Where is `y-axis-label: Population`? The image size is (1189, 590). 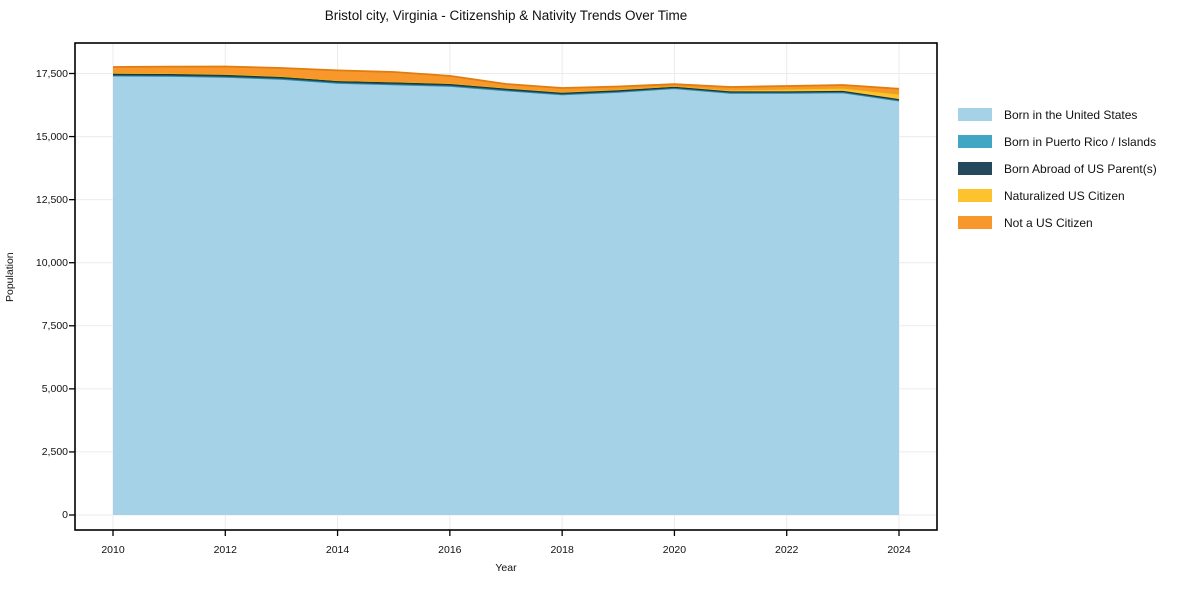
y-axis-label: Population is located at coordinates (10, 277).